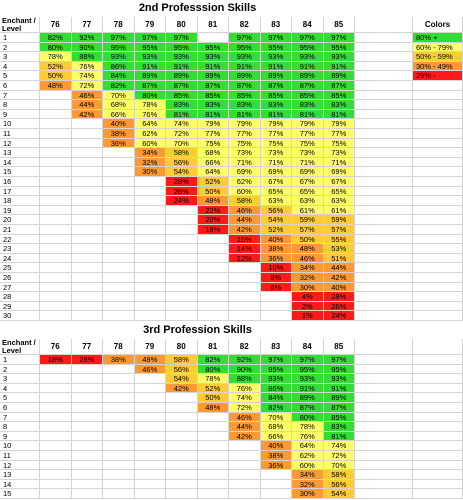 The image size is (463, 500). Describe the element at coordinates (308, 230) in the screenshot. I see `percent-cell: 57%` at that location.